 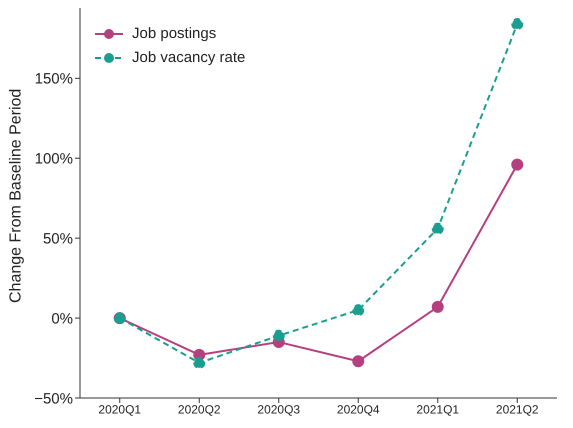 I want to click on x-tick-label: 2020Q3, so click(x=278, y=409).